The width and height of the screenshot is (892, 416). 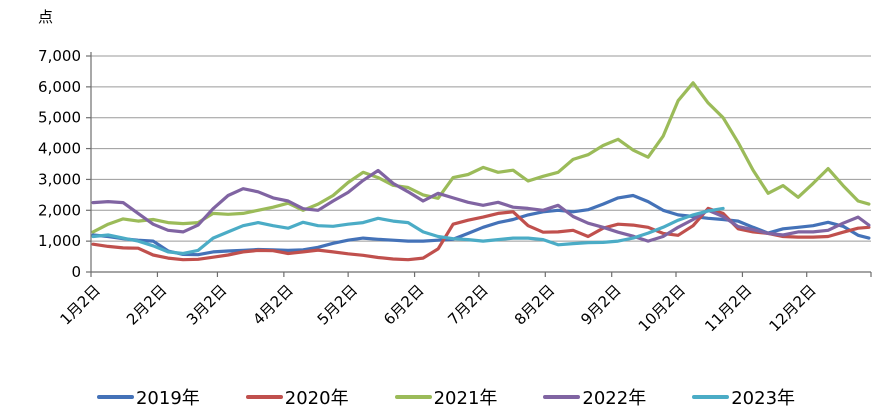 I want to click on chart-legend: 2019年 2020年 2021年 2022年 2023年, so click(x=446, y=397).